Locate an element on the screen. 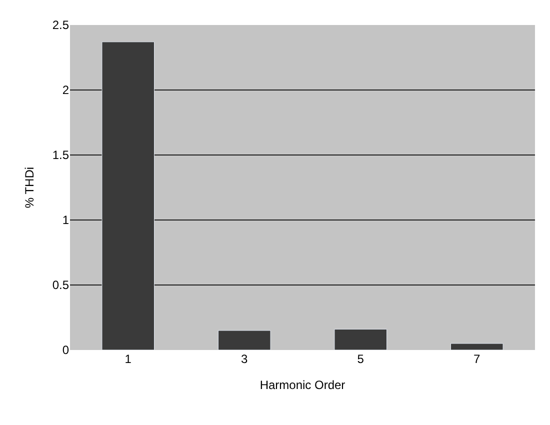 The width and height of the screenshot is (550, 425). y-tick-label: 1.5 is located at coordinates (61, 155).